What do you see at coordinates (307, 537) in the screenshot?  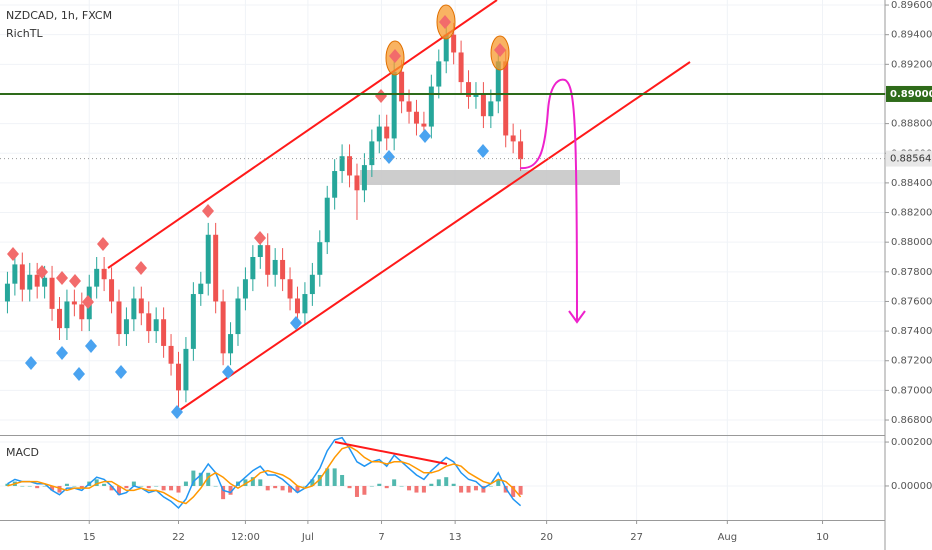 I see `x-tick-label: Jul` at bounding box center [307, 537].